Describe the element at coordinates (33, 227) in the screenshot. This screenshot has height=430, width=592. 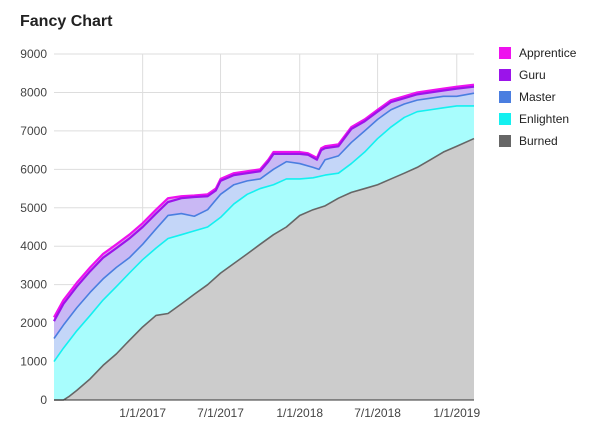
I see `y-tick-labels: 0 1000 2000 3000 4000 5000 6000 7000 8000 9000` at that location.